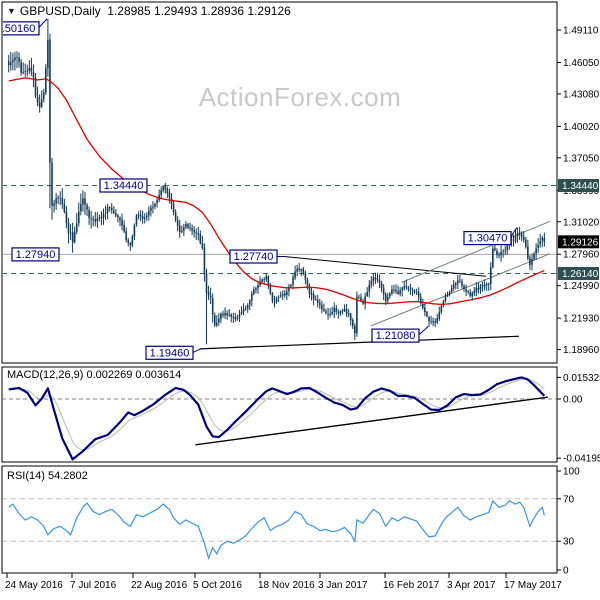  I want to click on date-label: 18 Nov 2016, so click(286, 585).